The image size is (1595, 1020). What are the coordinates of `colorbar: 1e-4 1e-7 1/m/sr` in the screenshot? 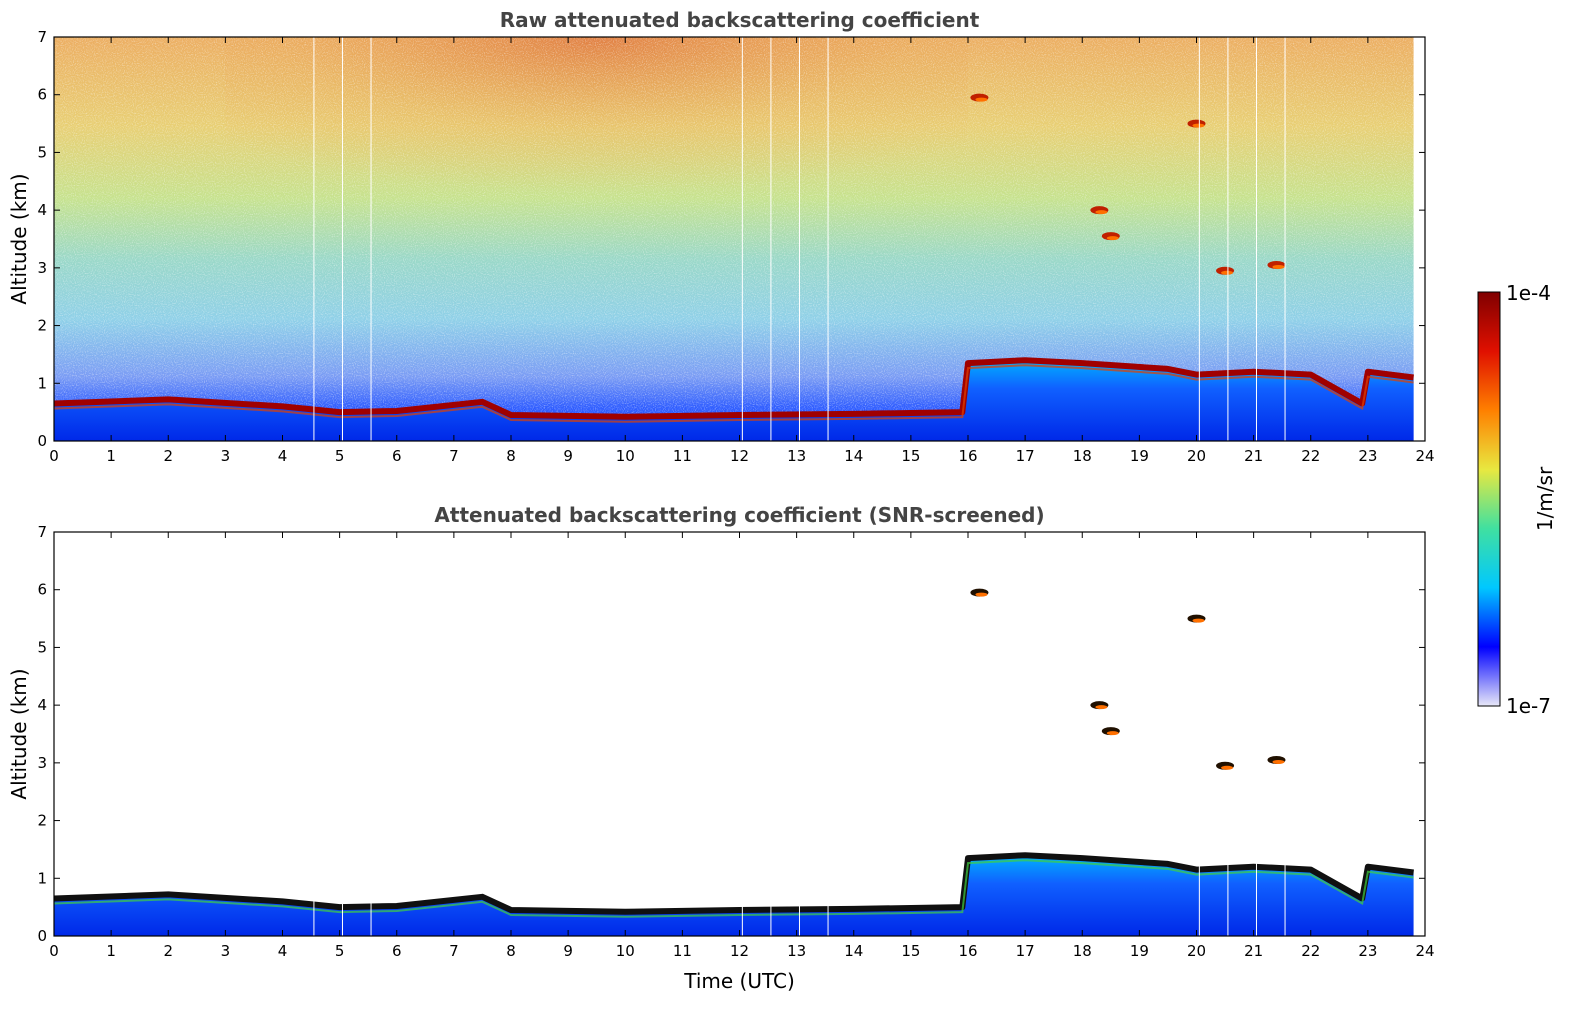 It's located at (1517, 499).